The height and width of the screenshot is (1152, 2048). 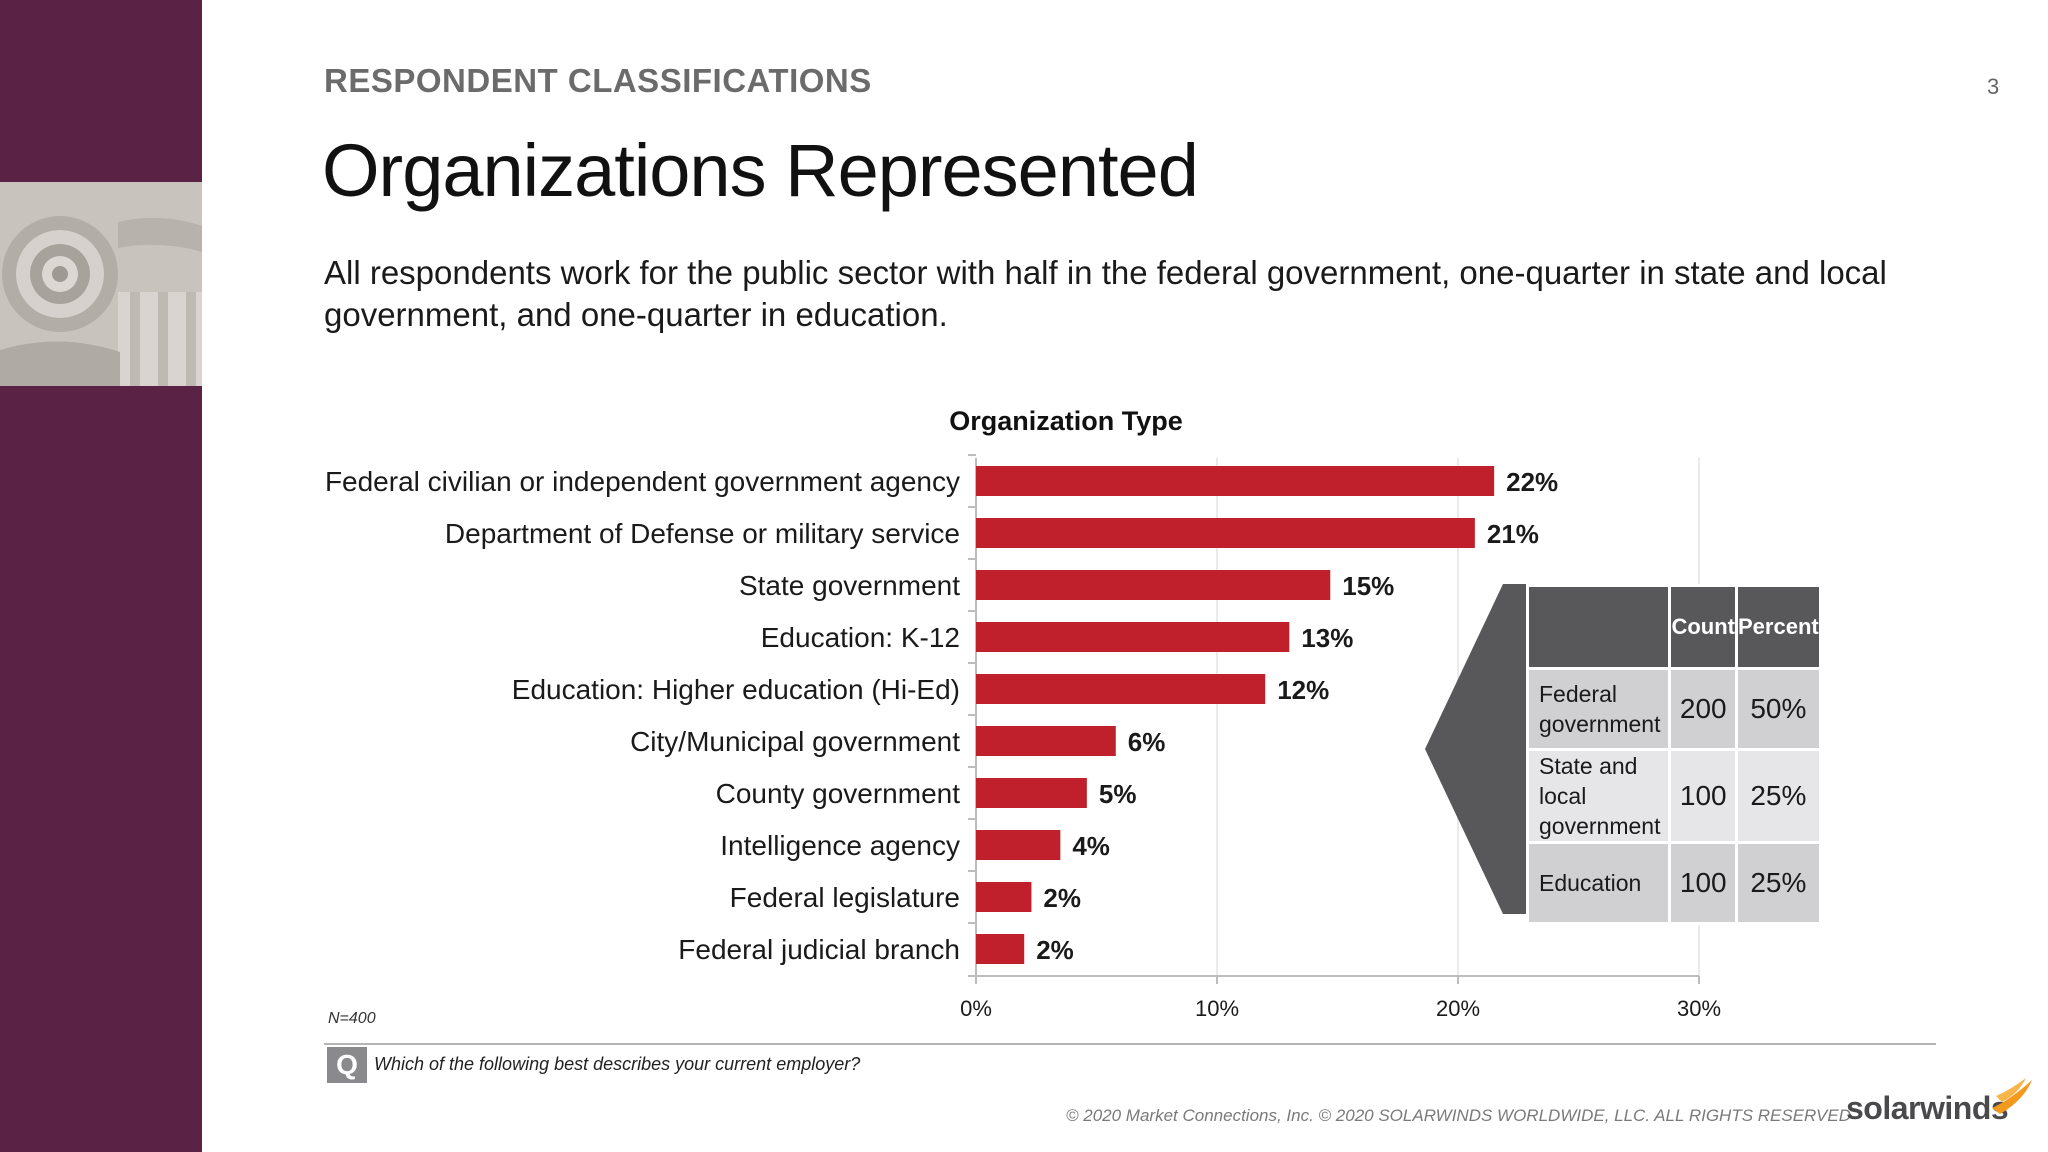 What do you see at coordinates (1598, 709) in the screenshot?
I see `summary-row-label: Federal government` at bounding box center [1598, 709].